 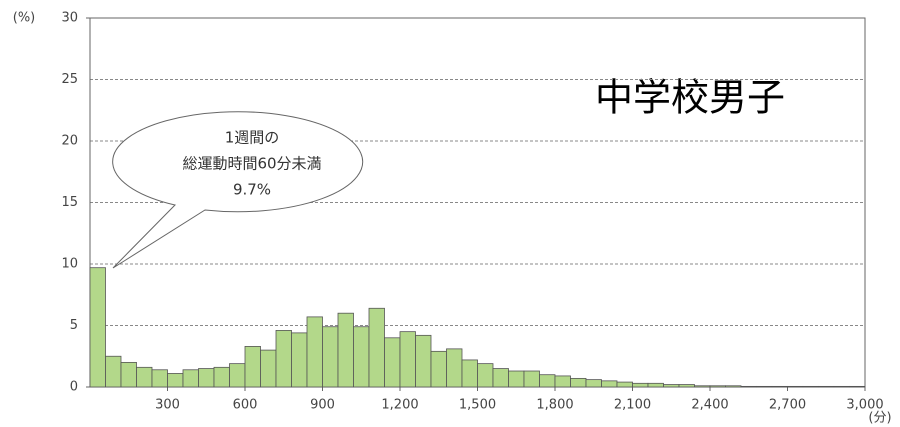 I want to click on y-tick-label: 5, so click(x=74, y=325).